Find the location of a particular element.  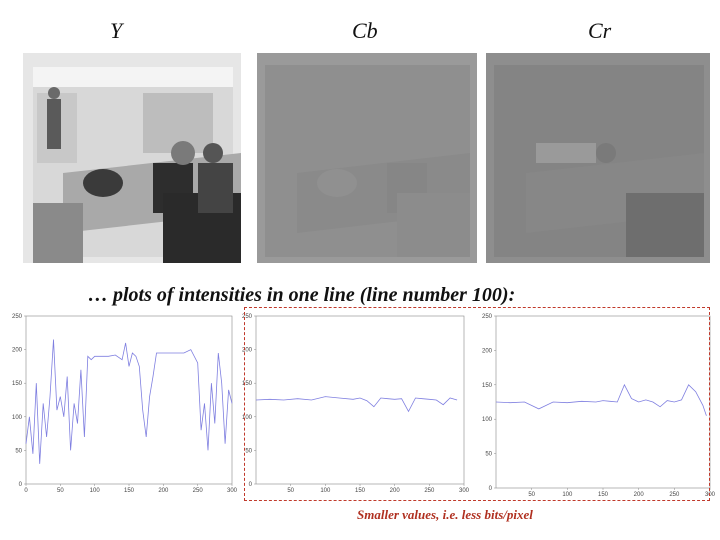

x-tick-label: 0 is located at coordinates (26, 490).